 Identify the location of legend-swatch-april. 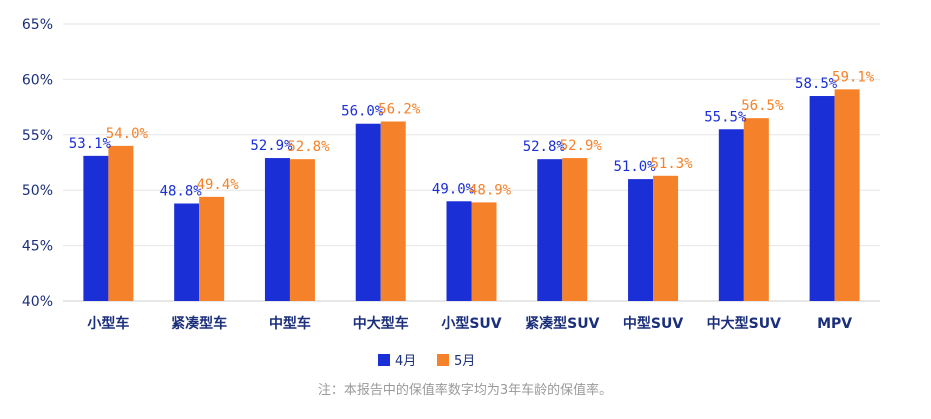
(384, 360).